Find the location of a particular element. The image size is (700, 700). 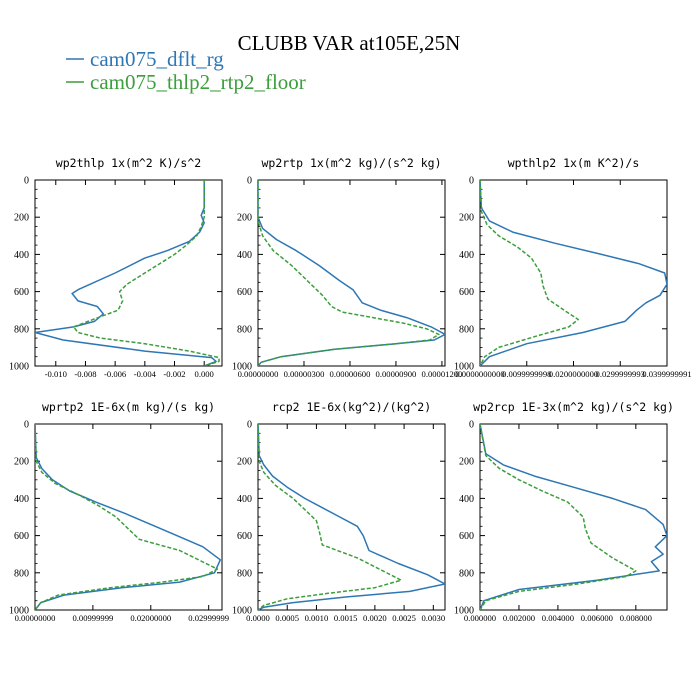

x-tick-label: 0.00999999 is located at coordinates (92, 618).